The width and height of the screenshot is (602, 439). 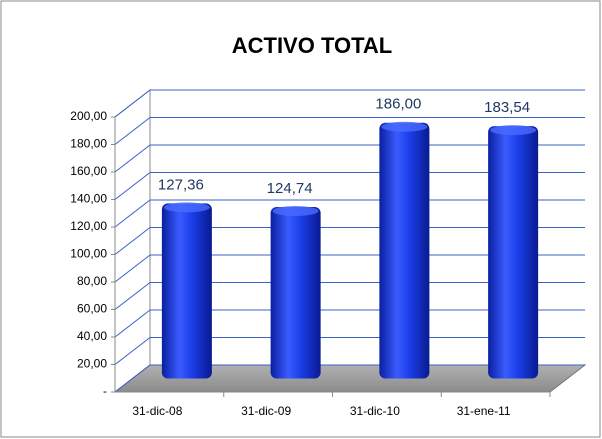 What do you see at coordinates (266, 411) in the screenshot?
I see `x-tick-label: 31-dic-09` at bounding box center [266, 411].